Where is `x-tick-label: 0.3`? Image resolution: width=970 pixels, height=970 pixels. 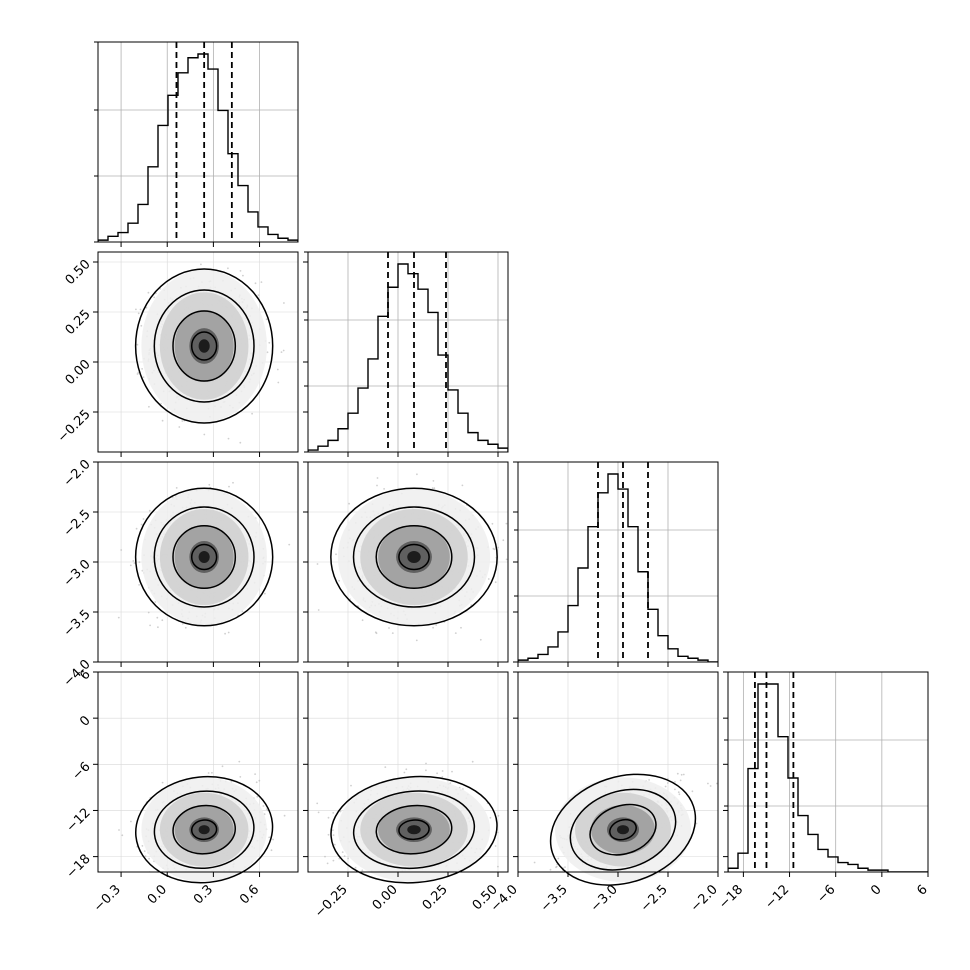
x-tick-label: 0.3 is located at coordinates (203, 894).